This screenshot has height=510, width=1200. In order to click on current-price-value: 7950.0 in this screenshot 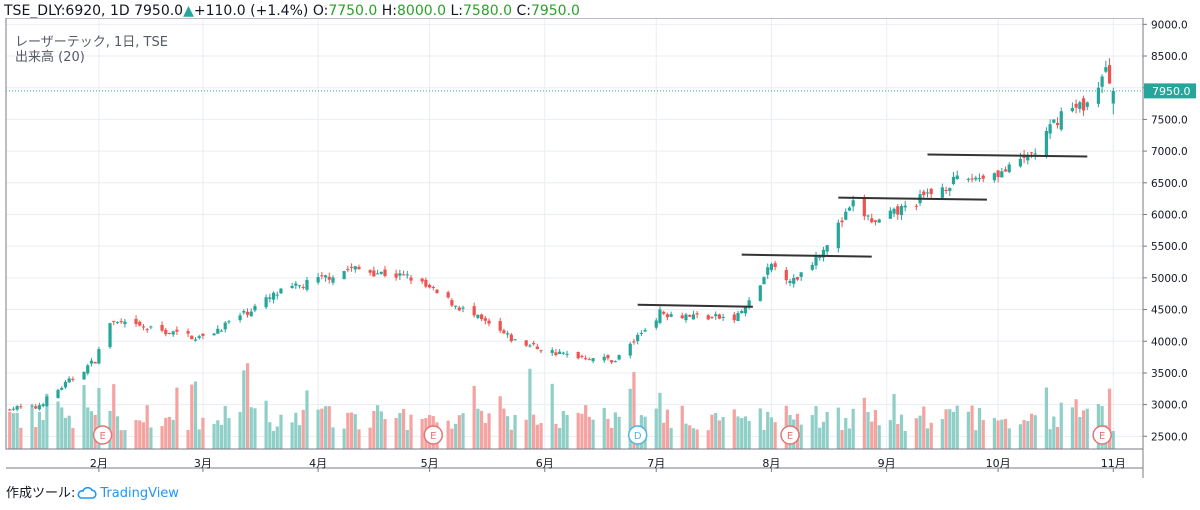, I will do `click(1171, 91)`.